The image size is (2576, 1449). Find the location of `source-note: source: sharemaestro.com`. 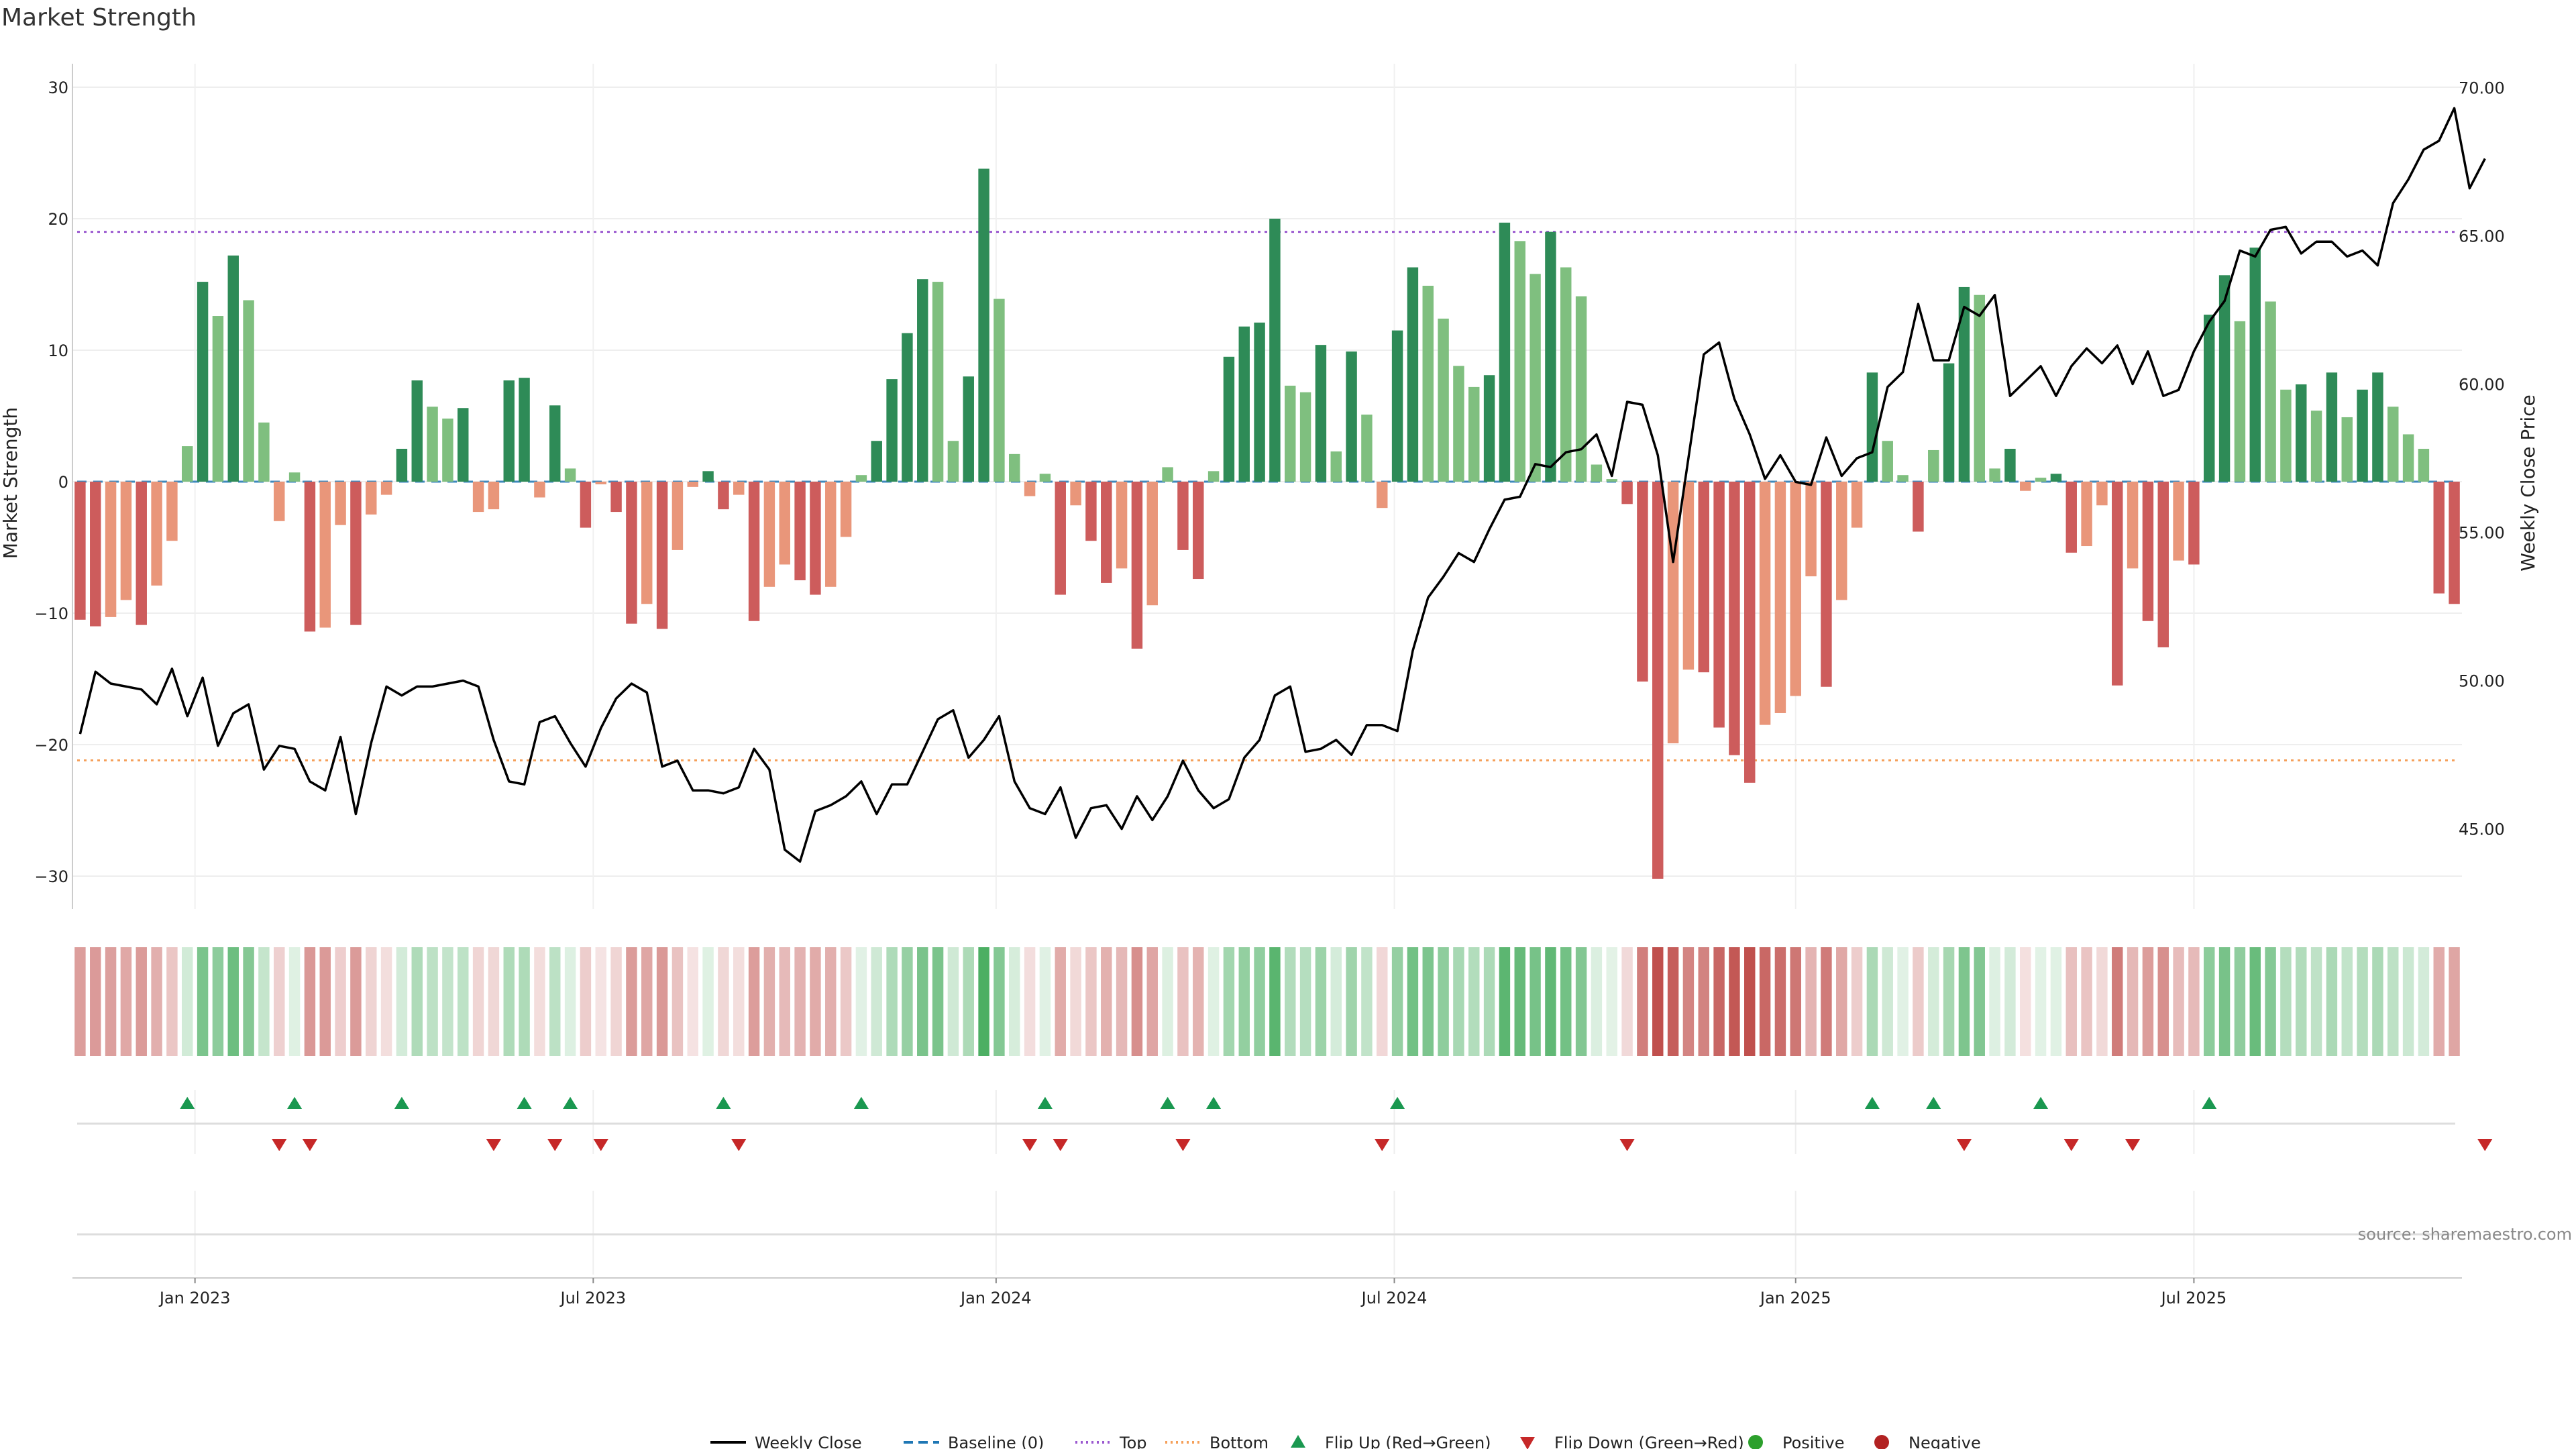

source-note: source: sharemaestro.com is located at coordinates (2465, 1234).